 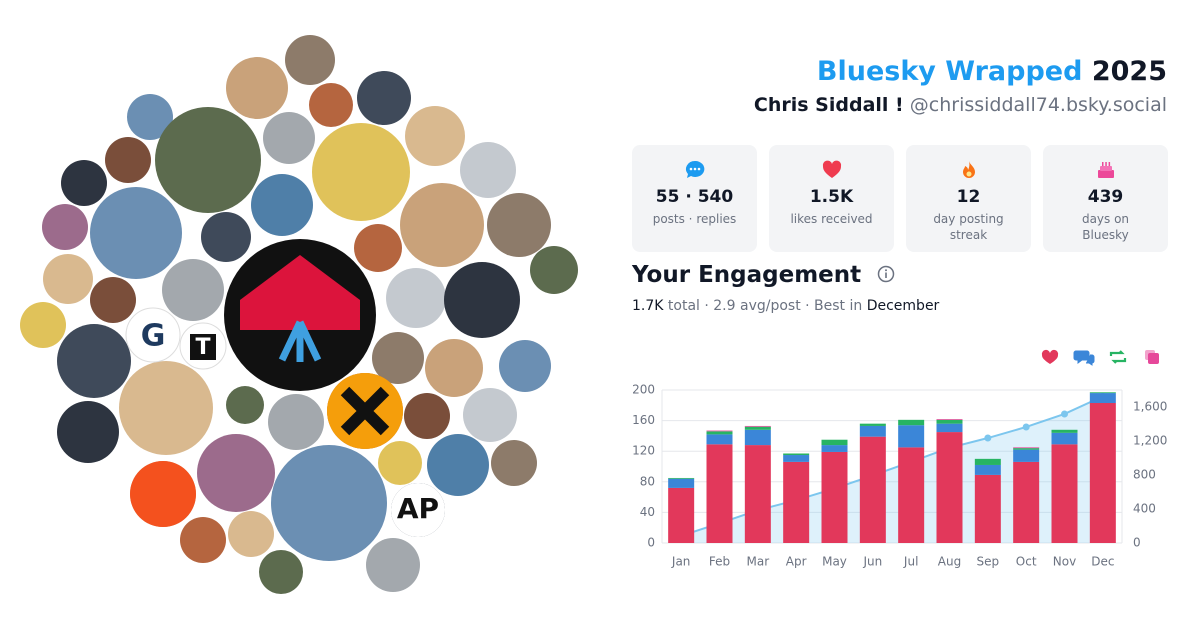 I want to click on y2-tick-label: 800, so click(x=1144, y=475).